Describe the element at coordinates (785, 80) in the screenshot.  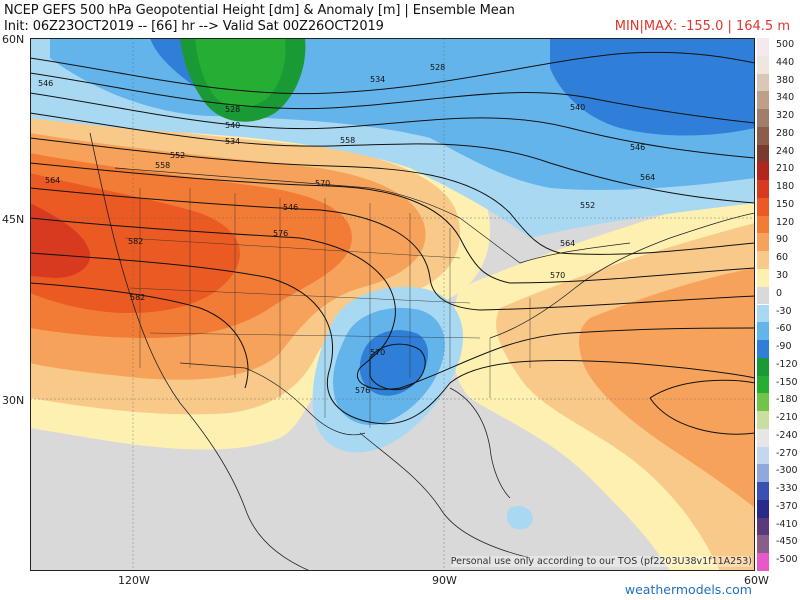
I see `colorbar-label: 380` at that location.